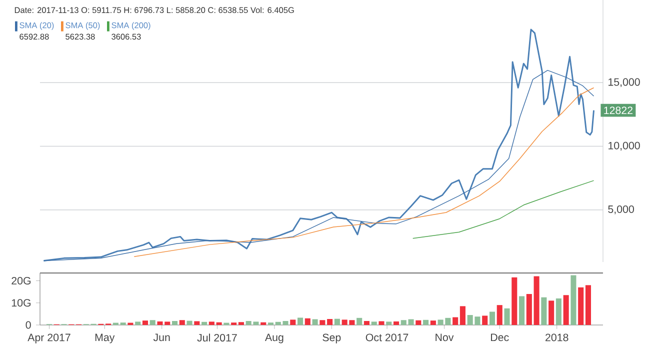 Image resolution: width=650 pixels, height=346 pixels. Describe the element at coordinates (105, 339) in the screenshot. I see `x-tick-label: May` at that location.